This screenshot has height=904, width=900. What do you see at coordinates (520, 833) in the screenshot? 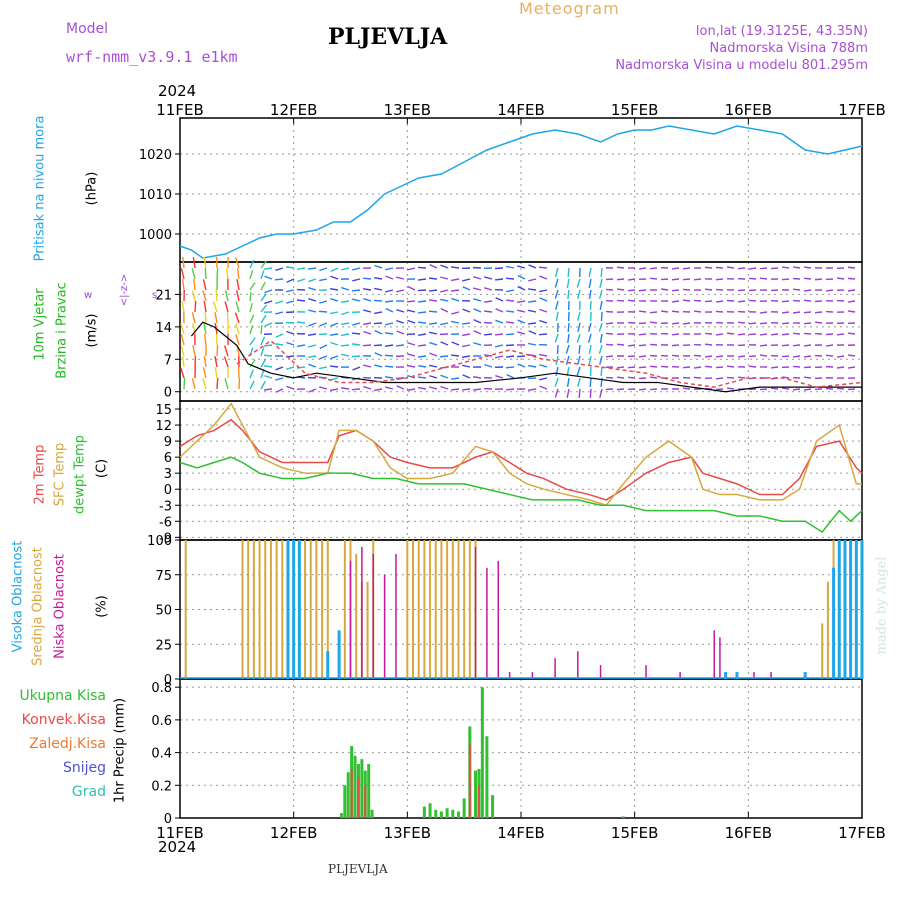
I see `x-tick-label-bottom: 14FEB` at bounding box center [520, 833].